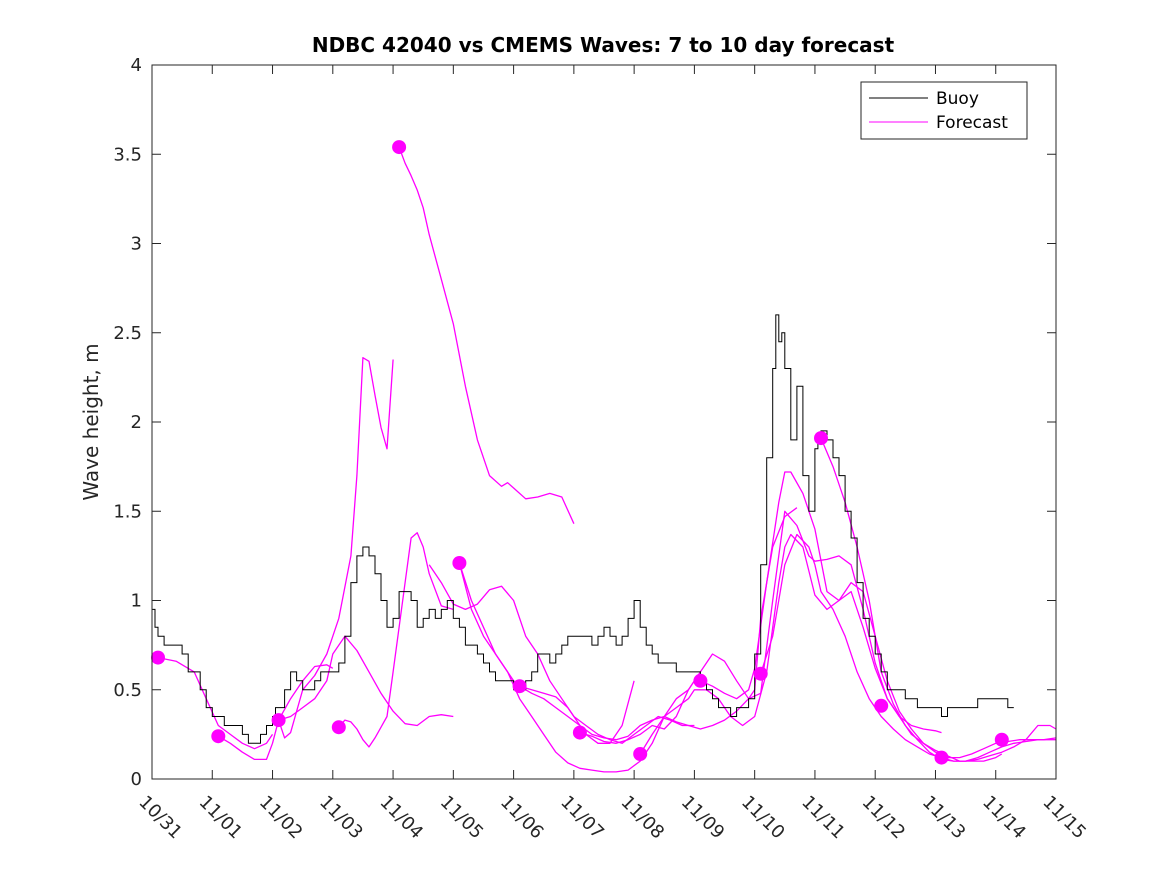  Describe the element at coordinates (972, 123) in the screenshot. I see `legend-forecast-label: Forecast` at that location.